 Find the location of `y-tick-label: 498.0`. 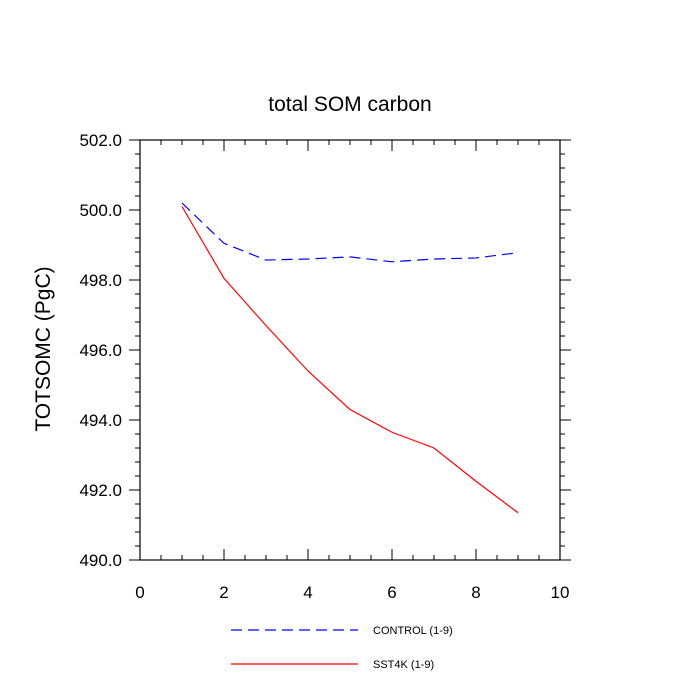

y-tick-label: 498.0 is located at coordinates (100, 280).